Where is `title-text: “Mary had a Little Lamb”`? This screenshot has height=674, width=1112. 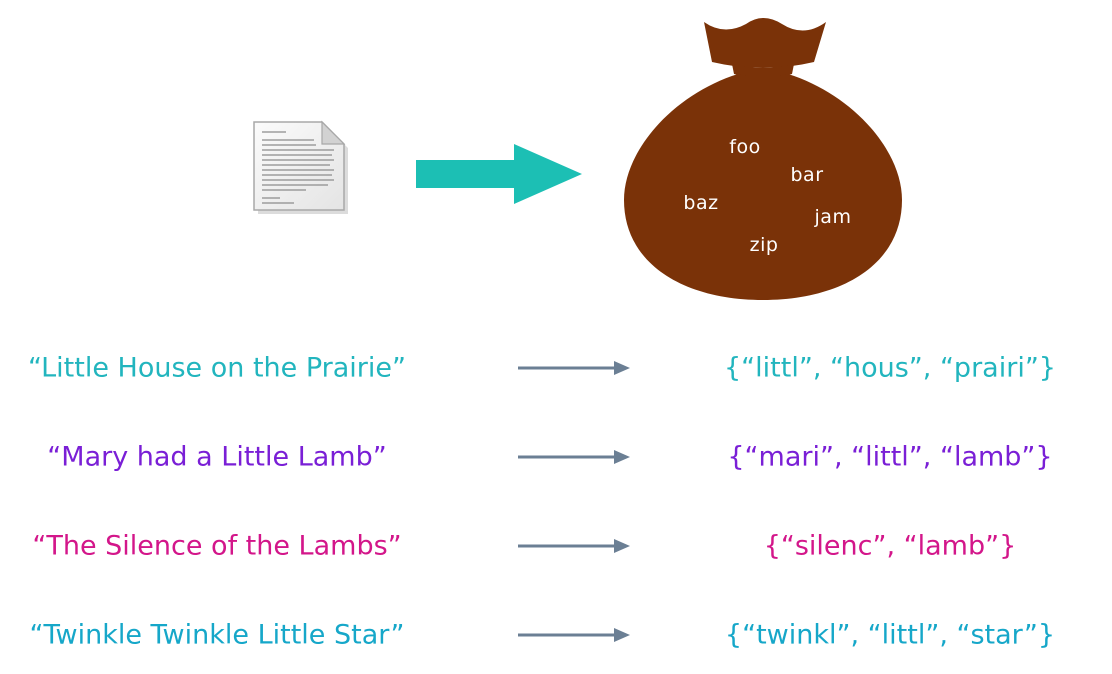
title-text: “Mary had a Little Lamb” is located at coordinates (217, 457).